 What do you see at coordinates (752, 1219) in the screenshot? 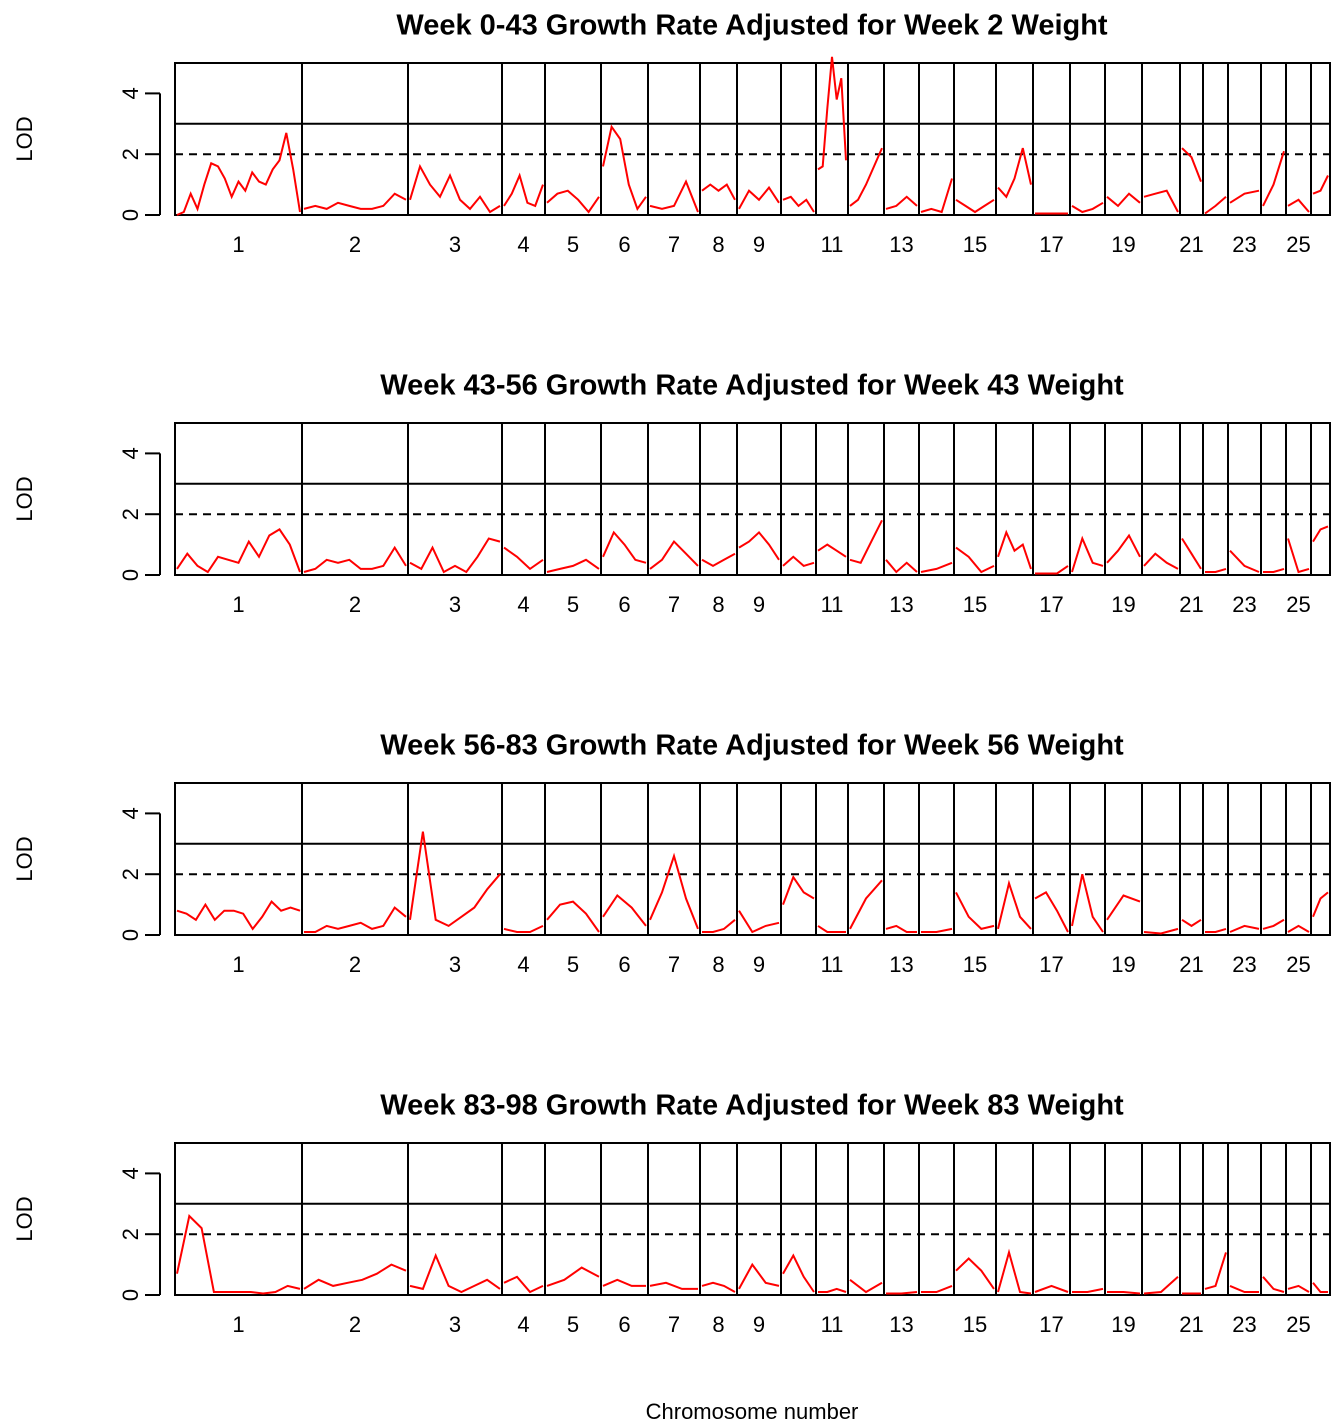
I see `plot-frame` at bounding box center [752, 1219].